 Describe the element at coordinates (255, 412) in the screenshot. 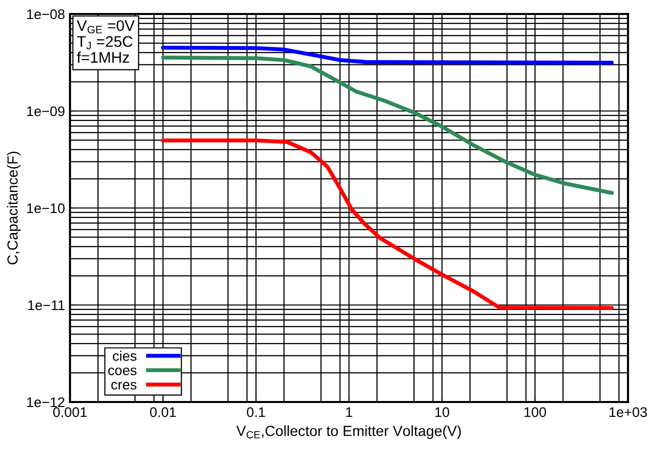

I see `x-tick-label: 0.1` at that location.